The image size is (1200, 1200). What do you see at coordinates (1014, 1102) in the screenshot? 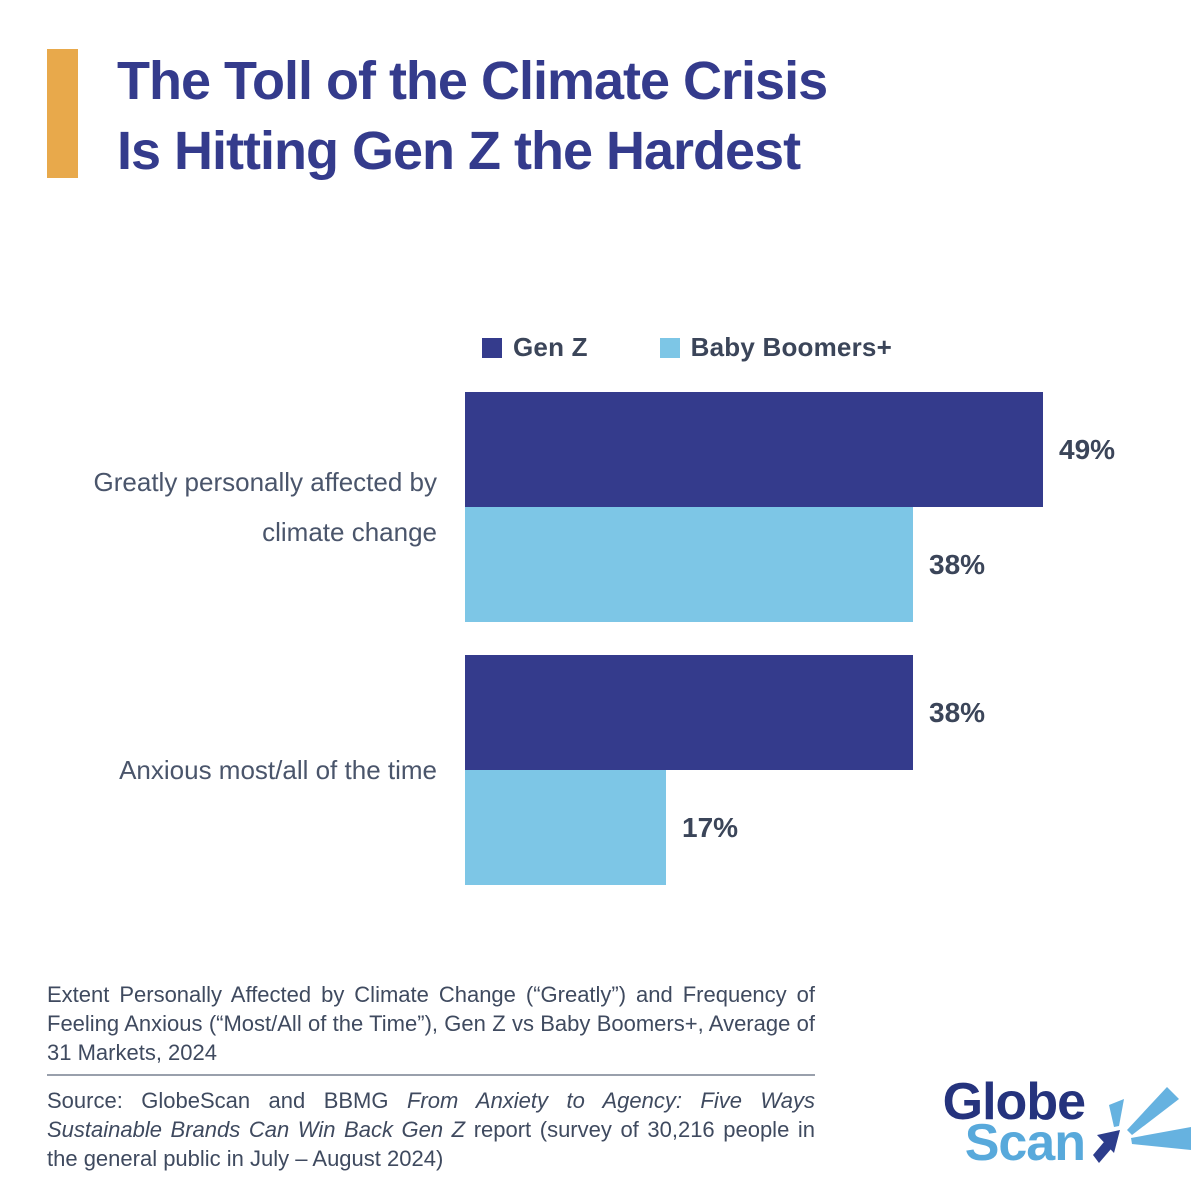
I see `logo-text-globe: Globe` at bounding box center [1014, 1102].